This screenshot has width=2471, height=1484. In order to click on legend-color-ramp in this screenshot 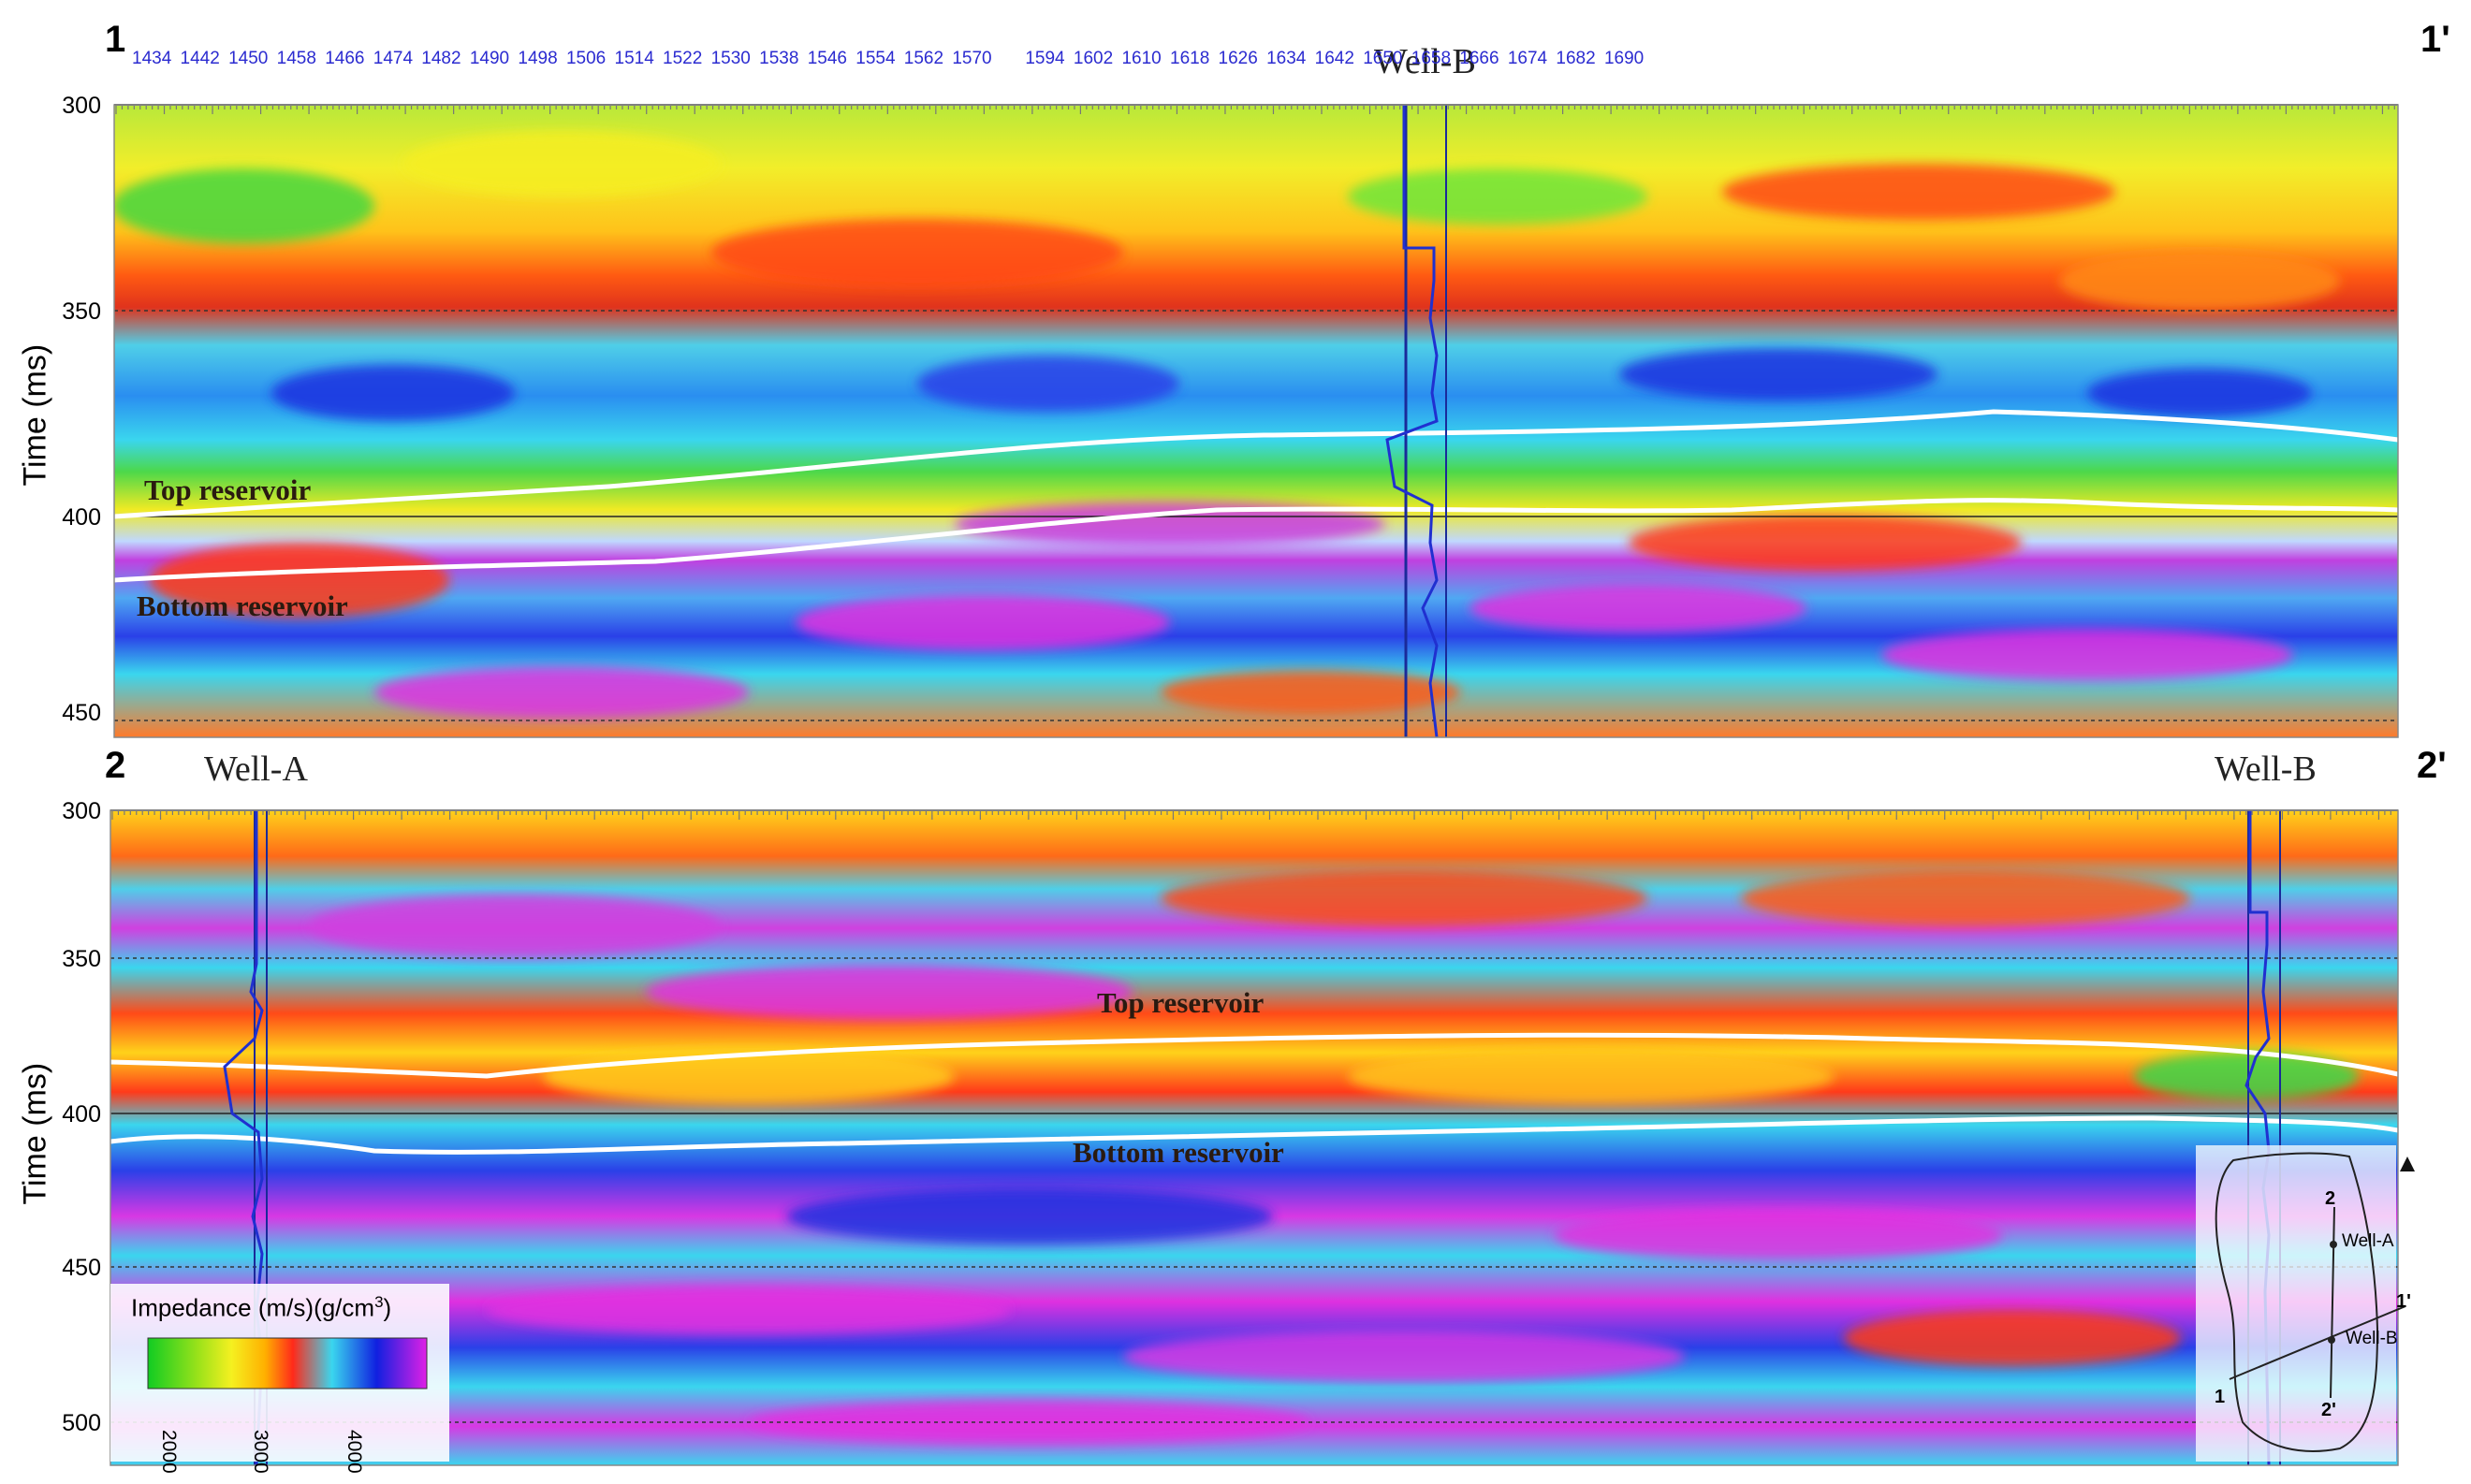, I will do `click(287, 1363)`.